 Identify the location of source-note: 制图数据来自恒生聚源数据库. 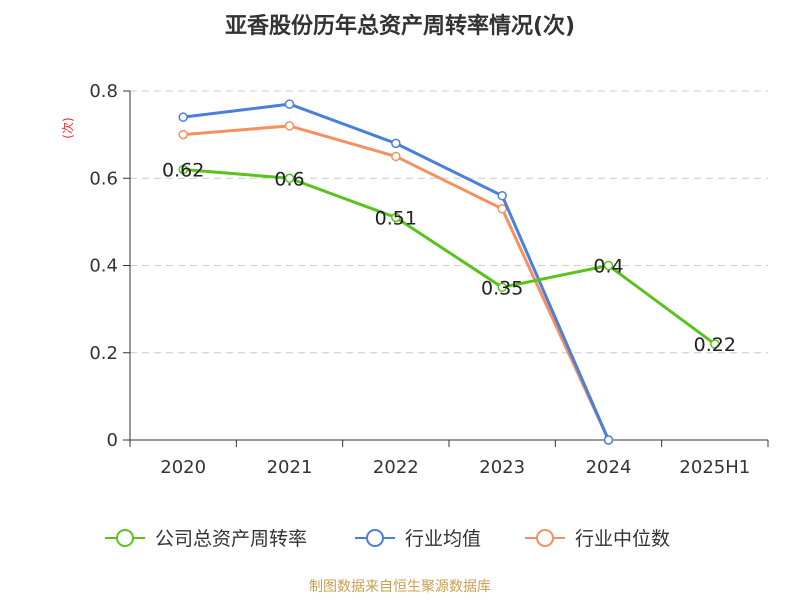
(400, 587).